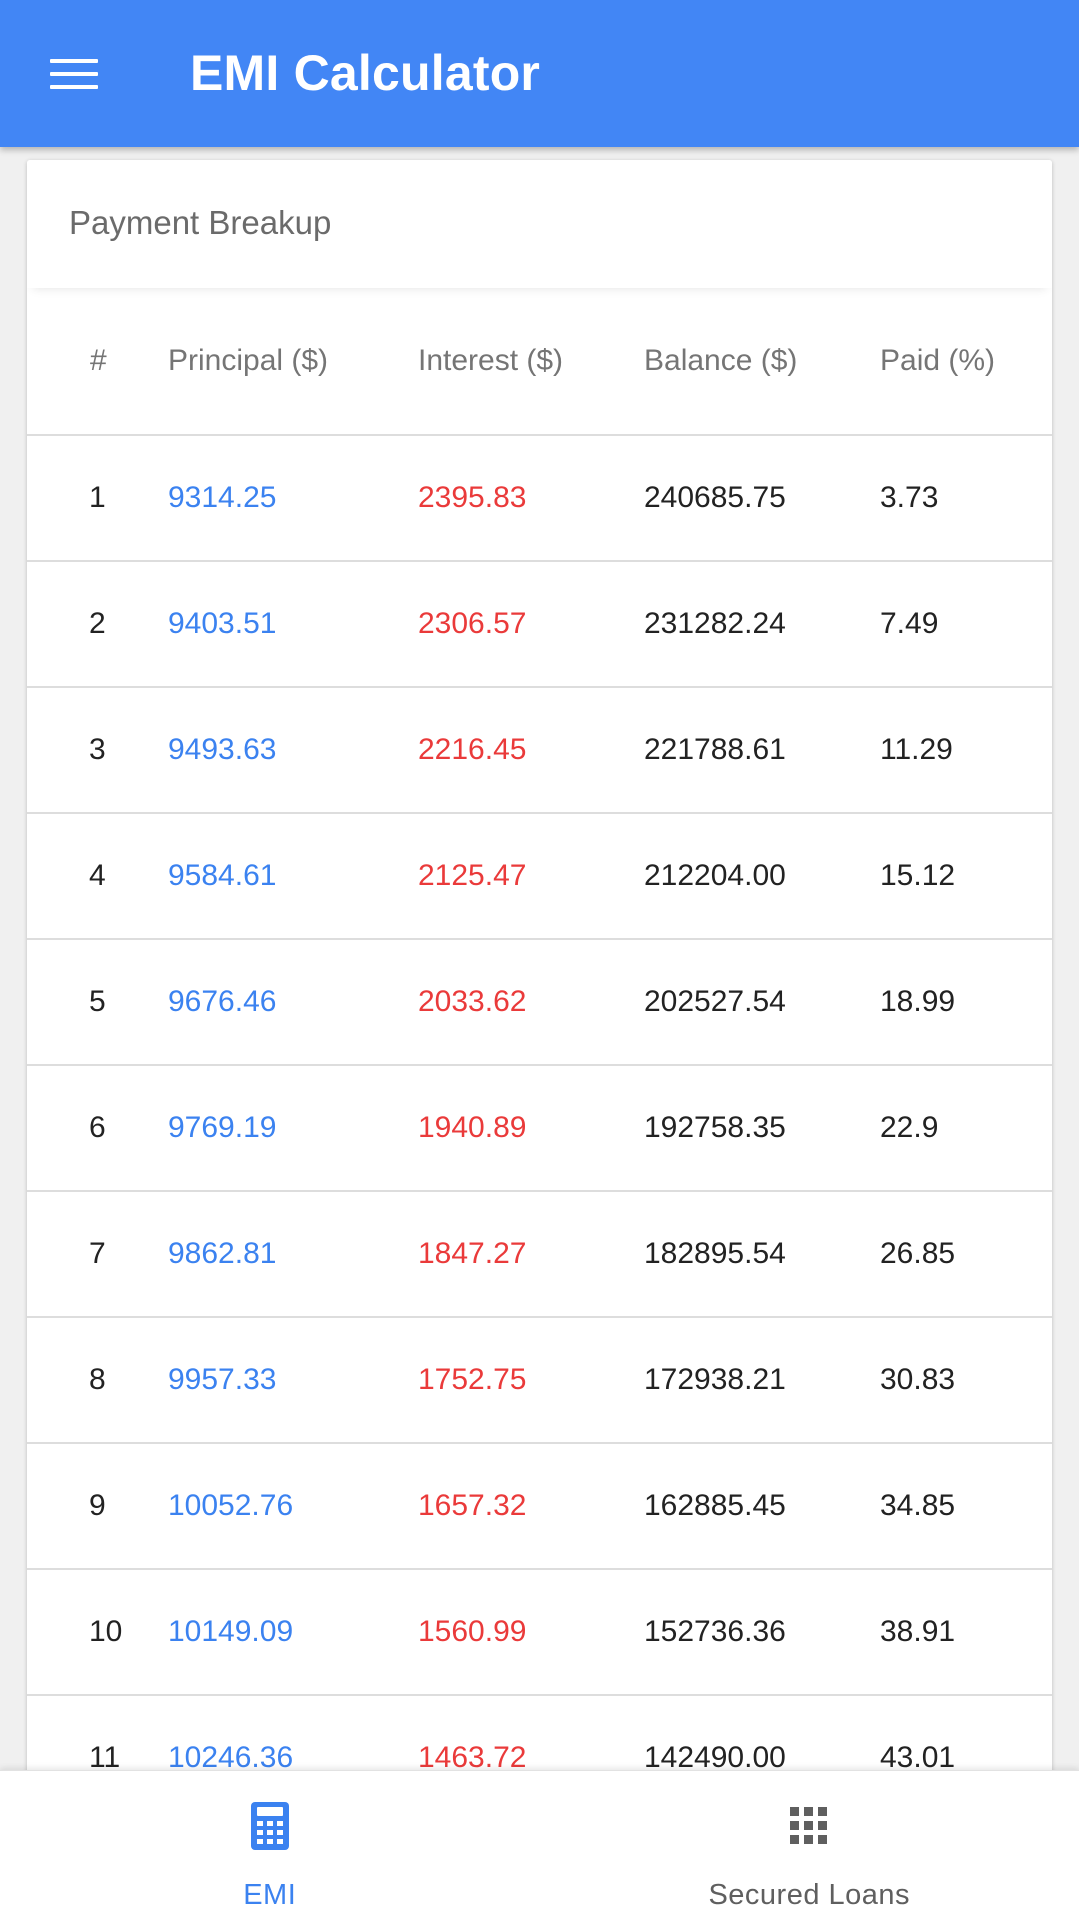 Image resolution: width=1079 pixels, height=1919 pixels. What do you see at coordinates (222, 623) in the screenshot?
I see `cell-principal: 9403.51` at bounding box center [222, 623].